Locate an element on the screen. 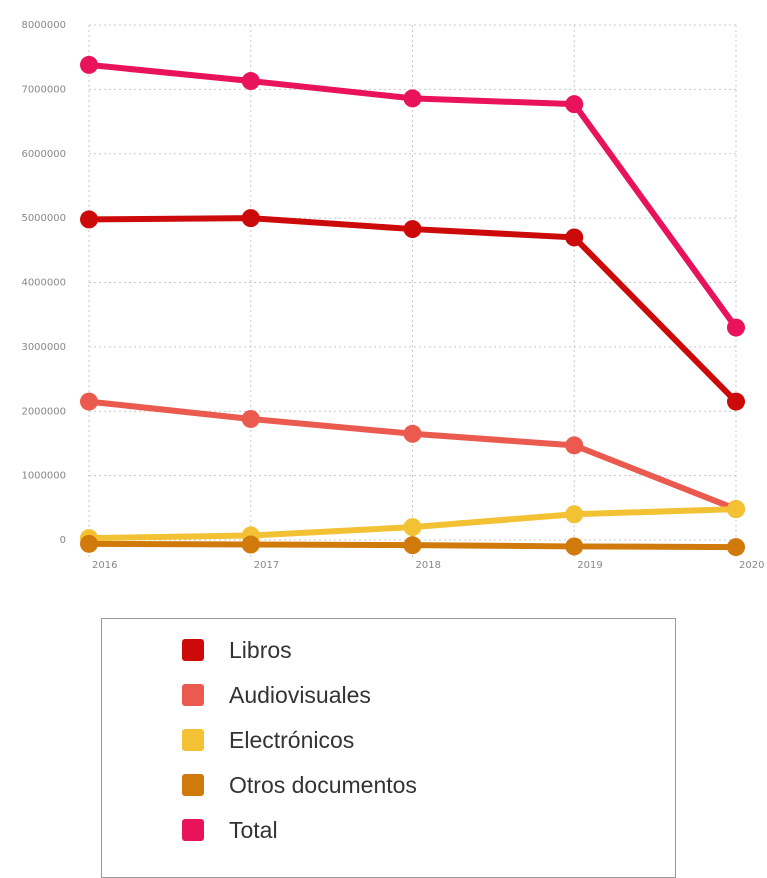 The image size is (767, 878). legend-label: Audiovisuales is located at coordinates (300, 694).